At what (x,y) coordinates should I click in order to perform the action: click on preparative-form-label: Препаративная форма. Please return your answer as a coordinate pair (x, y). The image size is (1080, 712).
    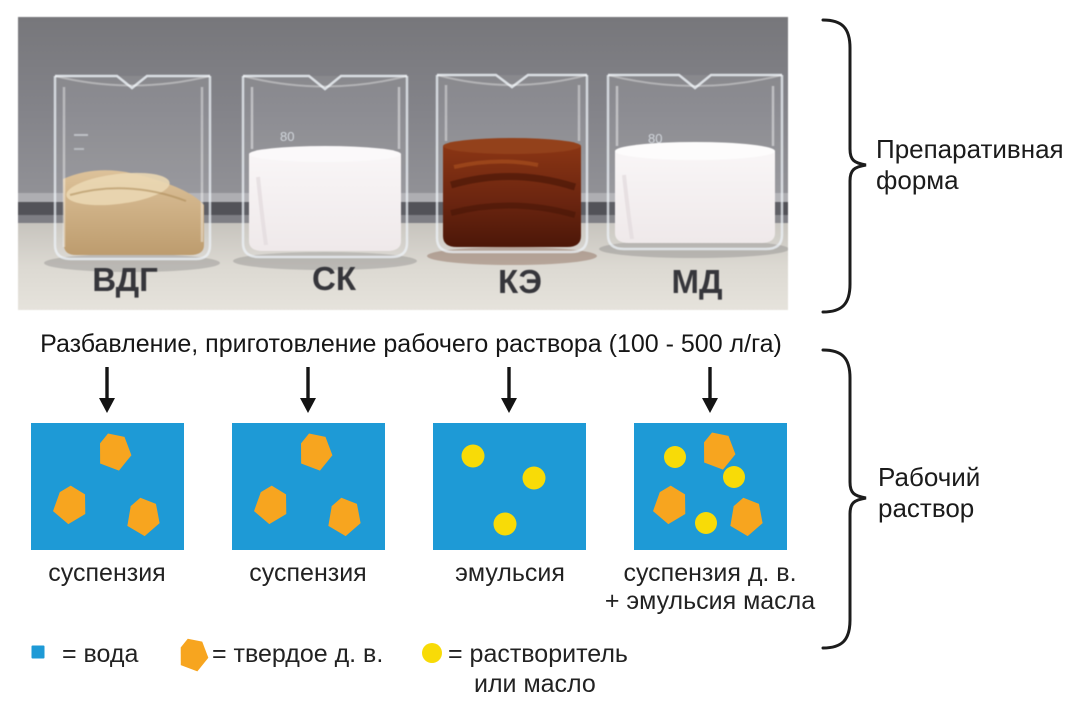
    Looking at the image, I should click on (970, 165).